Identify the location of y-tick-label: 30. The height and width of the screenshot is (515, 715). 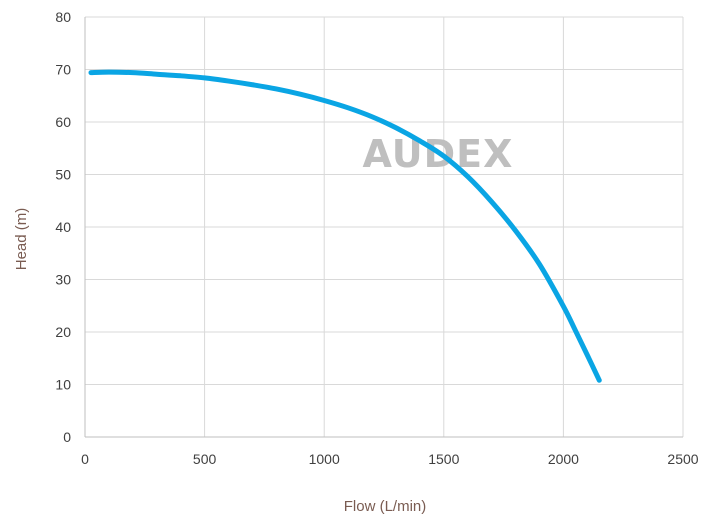
(63, 280).